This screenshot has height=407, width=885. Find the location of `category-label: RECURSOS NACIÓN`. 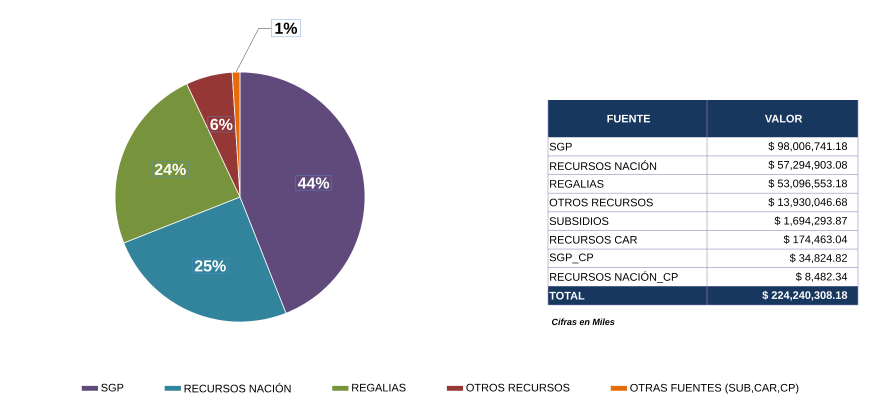

category-label: RECURSOS NACIÓN is located at coordinates (603, 165).